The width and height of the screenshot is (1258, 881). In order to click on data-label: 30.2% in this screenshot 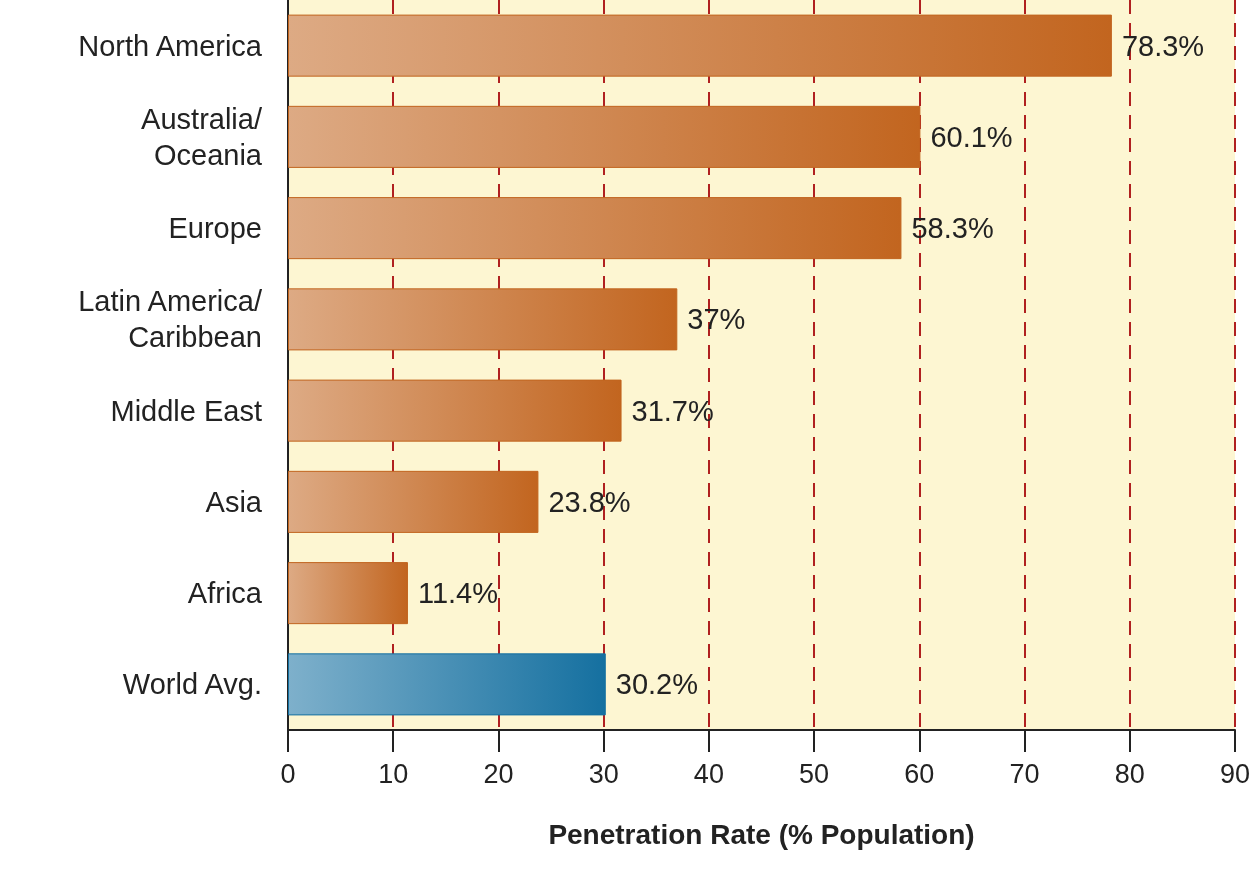, I will do `click(657, 684)`.